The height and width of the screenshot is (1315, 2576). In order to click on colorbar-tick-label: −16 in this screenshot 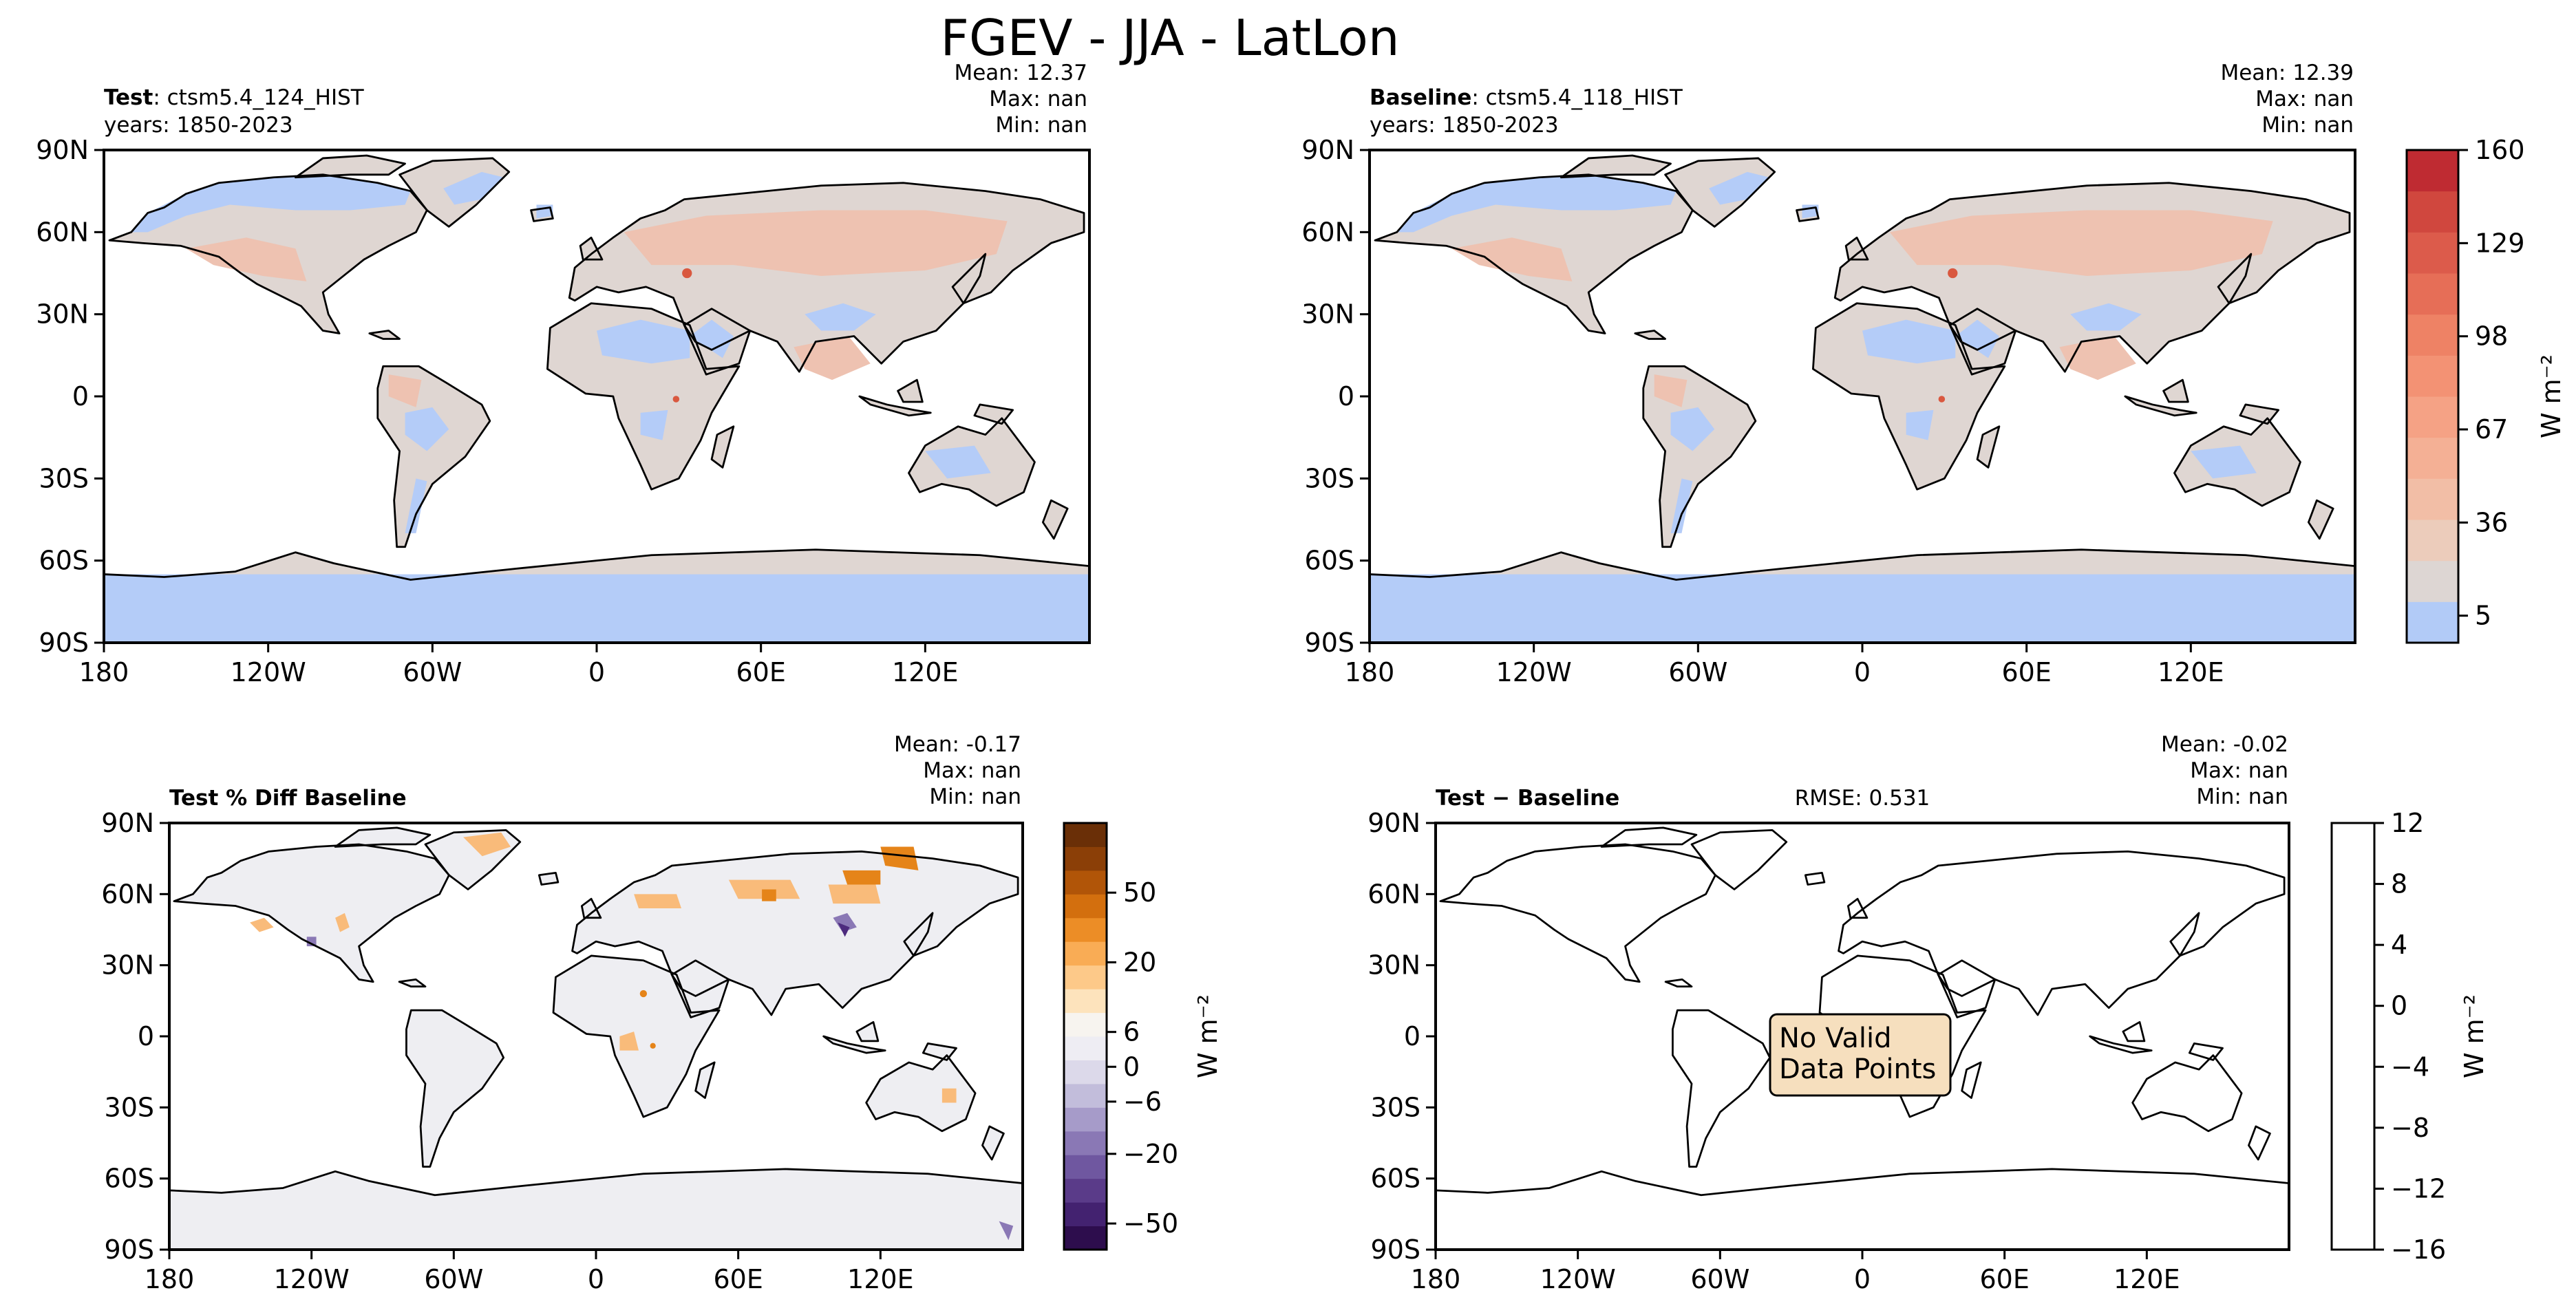, I will do `click(2418, 1249)`.